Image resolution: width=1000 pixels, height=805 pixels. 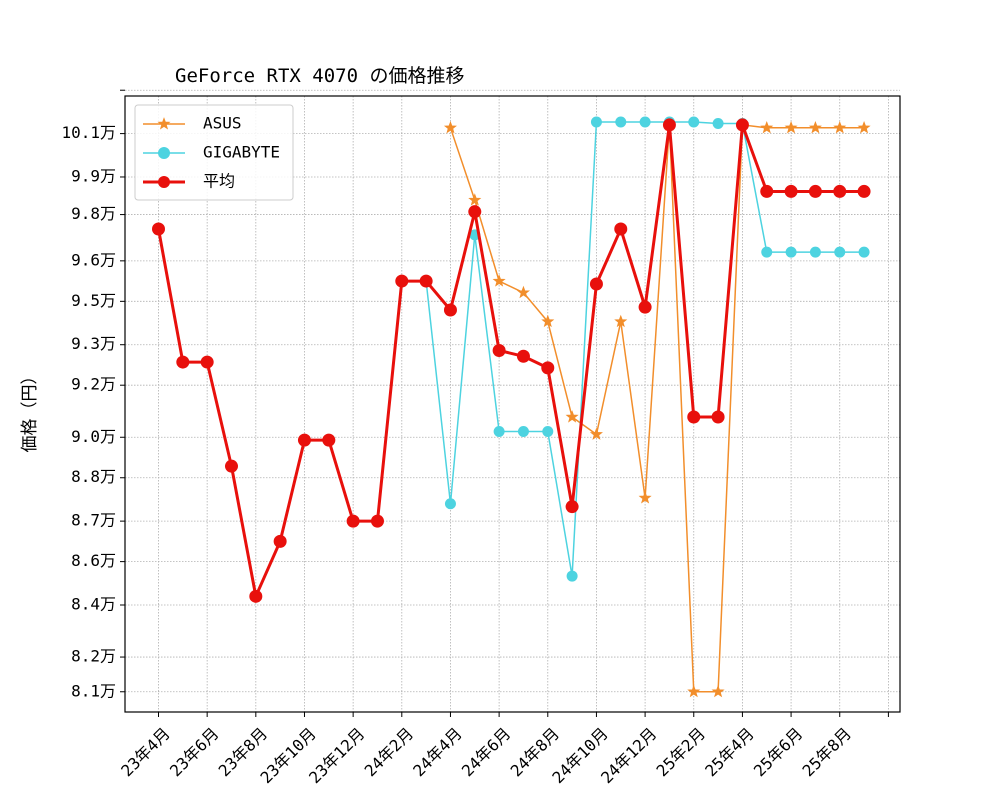 I want to click on chart-title: GeForce RTX 4070 の価格推移, so click(x=319, y=76).